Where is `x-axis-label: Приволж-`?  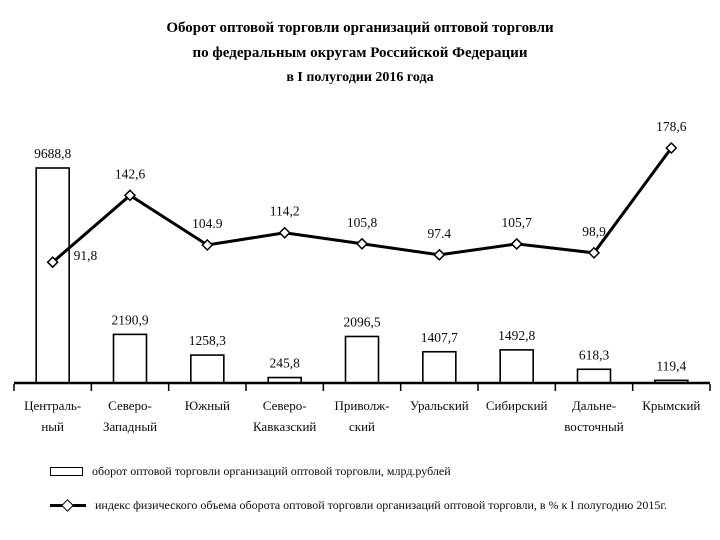 x-axis-label: Приволж- is located at coordinates (361, 405).